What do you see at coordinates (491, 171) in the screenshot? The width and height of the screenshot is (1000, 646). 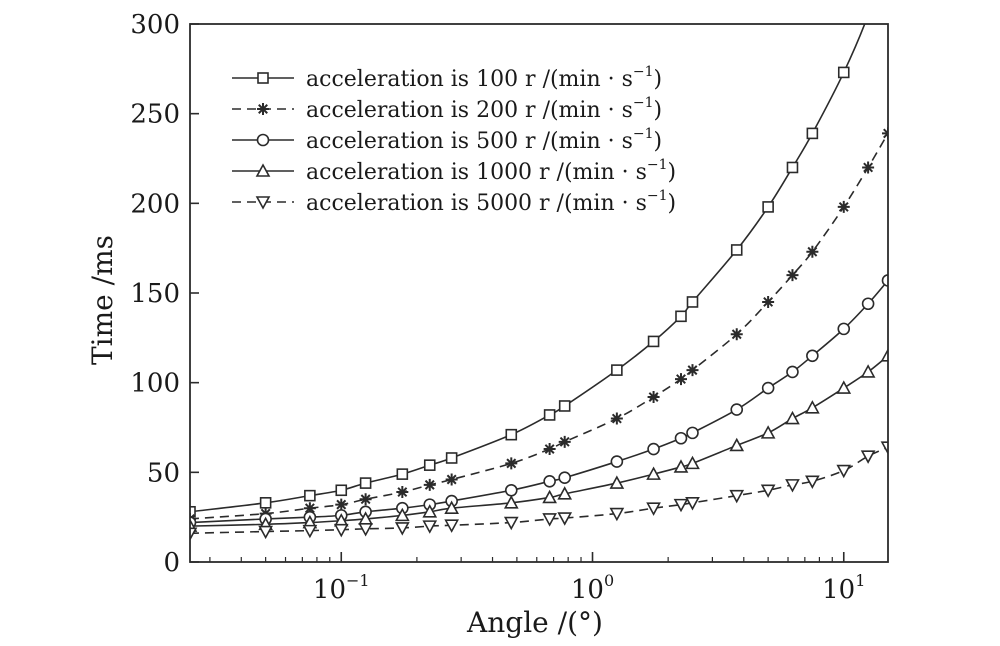 I see `legend-label: acceleration is 1000 r /(min · s−1)` at bounding box center [491, 171].